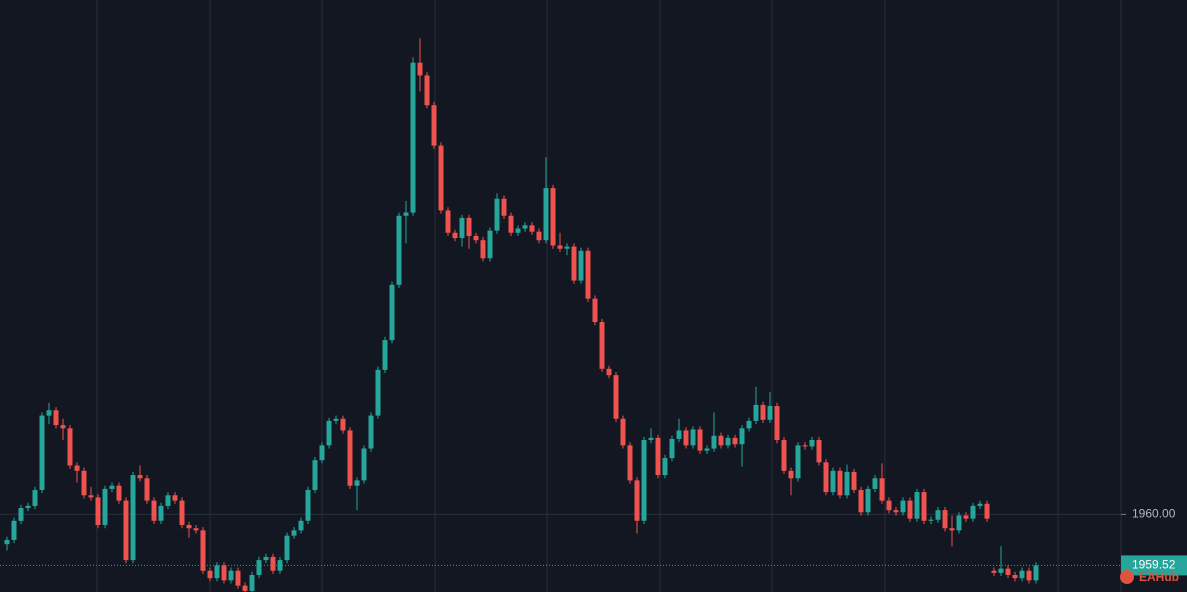 This screenshot has height=592, width=1187. I want to click on watermark-icon, so click(1127, 577).